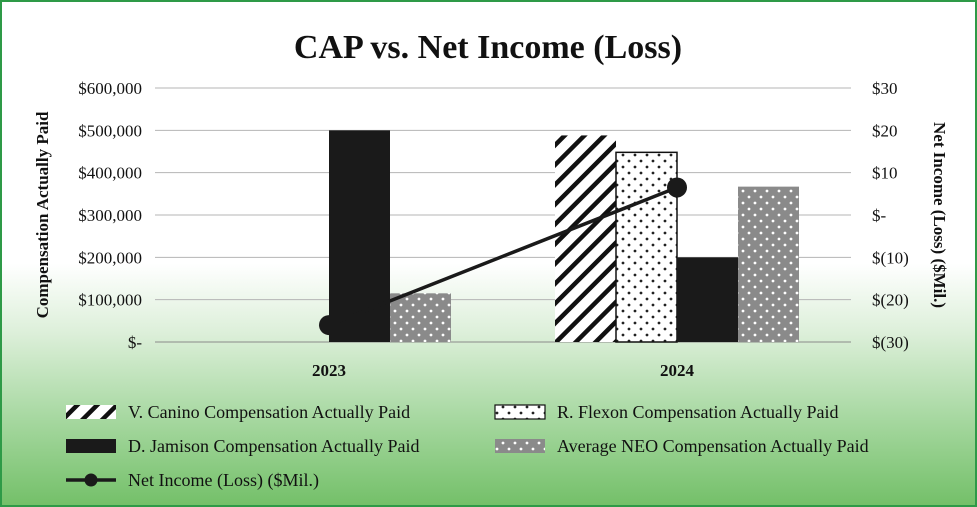  Describe the element at coordinates (585, 238) in the screenshot. I see `bar-diagonal-hatch-2024` at that location.